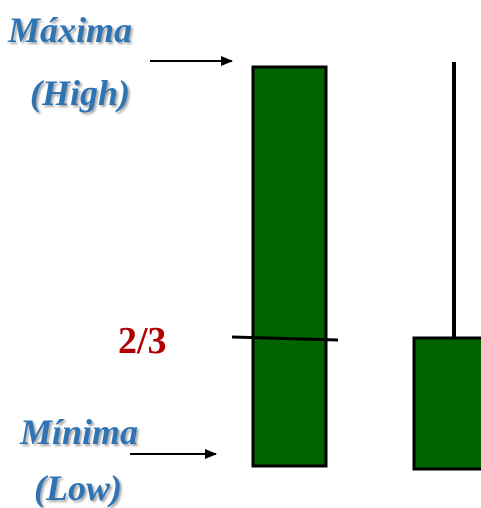  What do you see at coordinates (80, 93) in the screenshot?
I see `high-label-english: (High)` at bounding box center [80, 93].